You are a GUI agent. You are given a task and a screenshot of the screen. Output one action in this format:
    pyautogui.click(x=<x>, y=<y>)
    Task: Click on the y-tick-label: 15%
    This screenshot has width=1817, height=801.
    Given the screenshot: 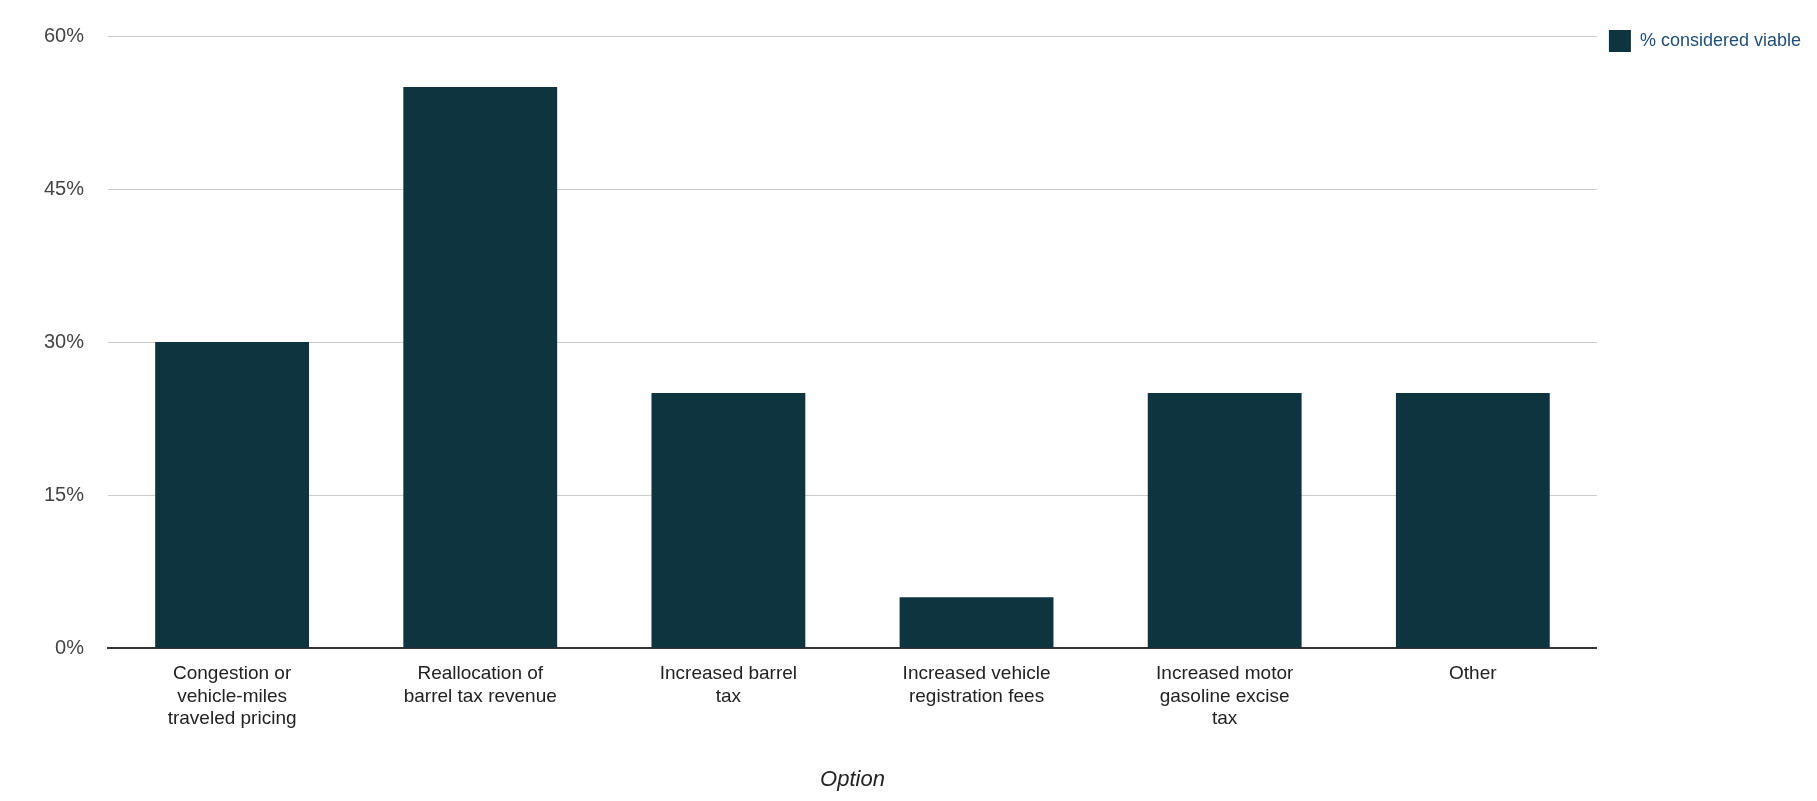 What is the action you would take?
    pyautogui.click(x=64, y=493)
    